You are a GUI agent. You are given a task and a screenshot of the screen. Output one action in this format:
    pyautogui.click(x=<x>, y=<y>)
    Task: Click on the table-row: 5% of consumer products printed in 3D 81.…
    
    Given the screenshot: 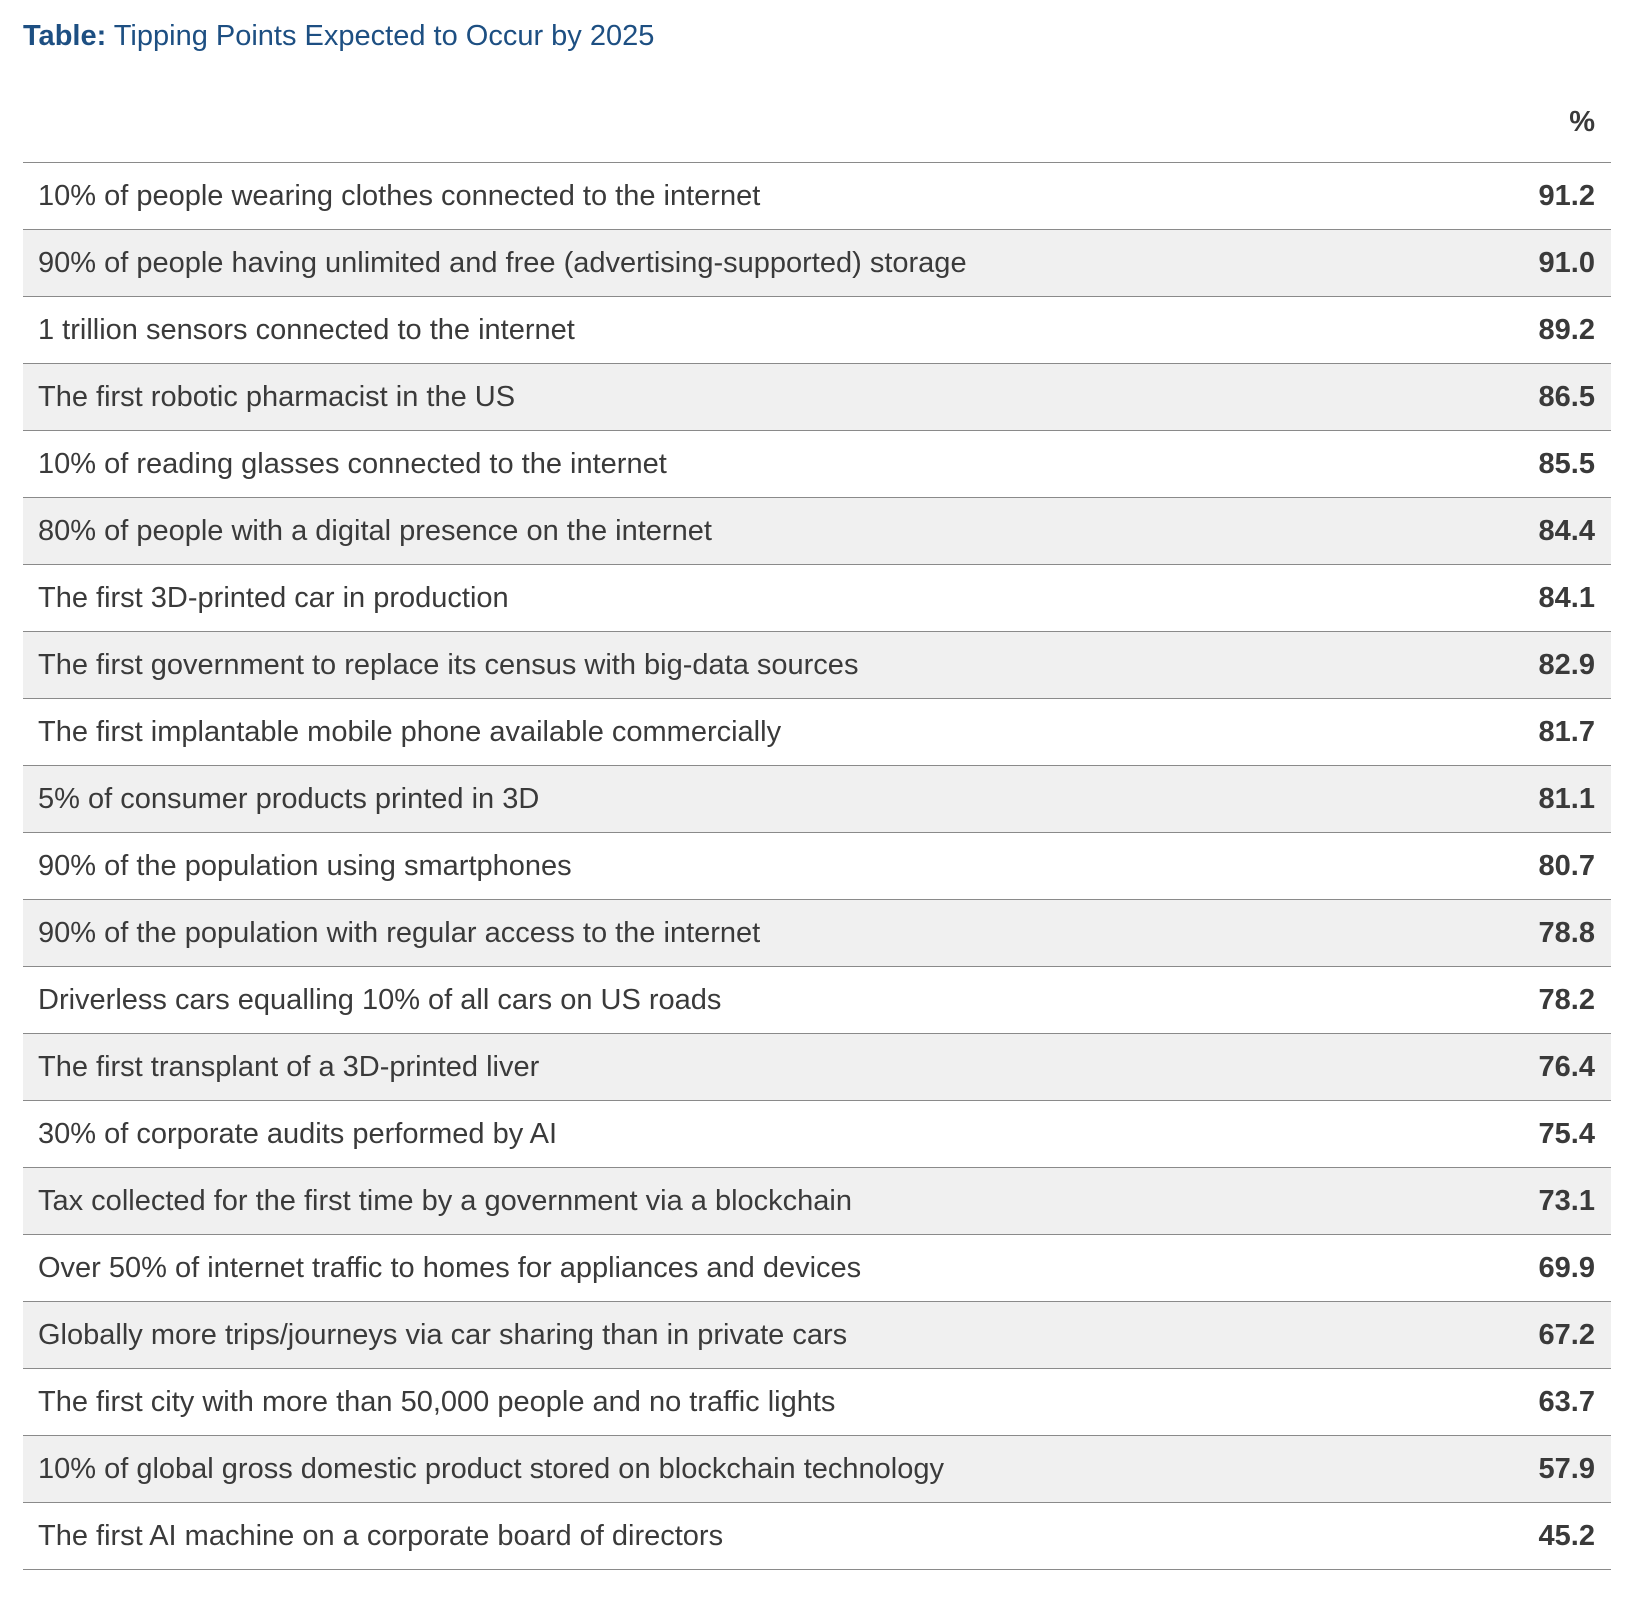 What is the action you would take?
    pyautogui.click(x=817, y=799)
    